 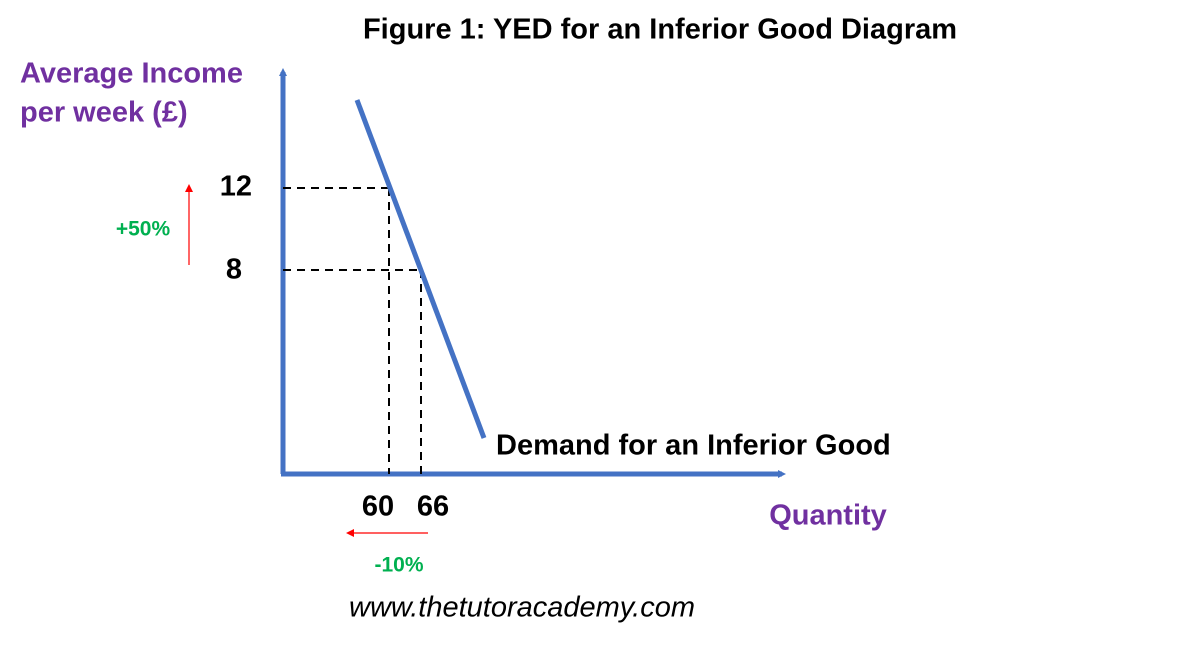 I want to click on quantity-change: -10%, so click(x=398, y=565).